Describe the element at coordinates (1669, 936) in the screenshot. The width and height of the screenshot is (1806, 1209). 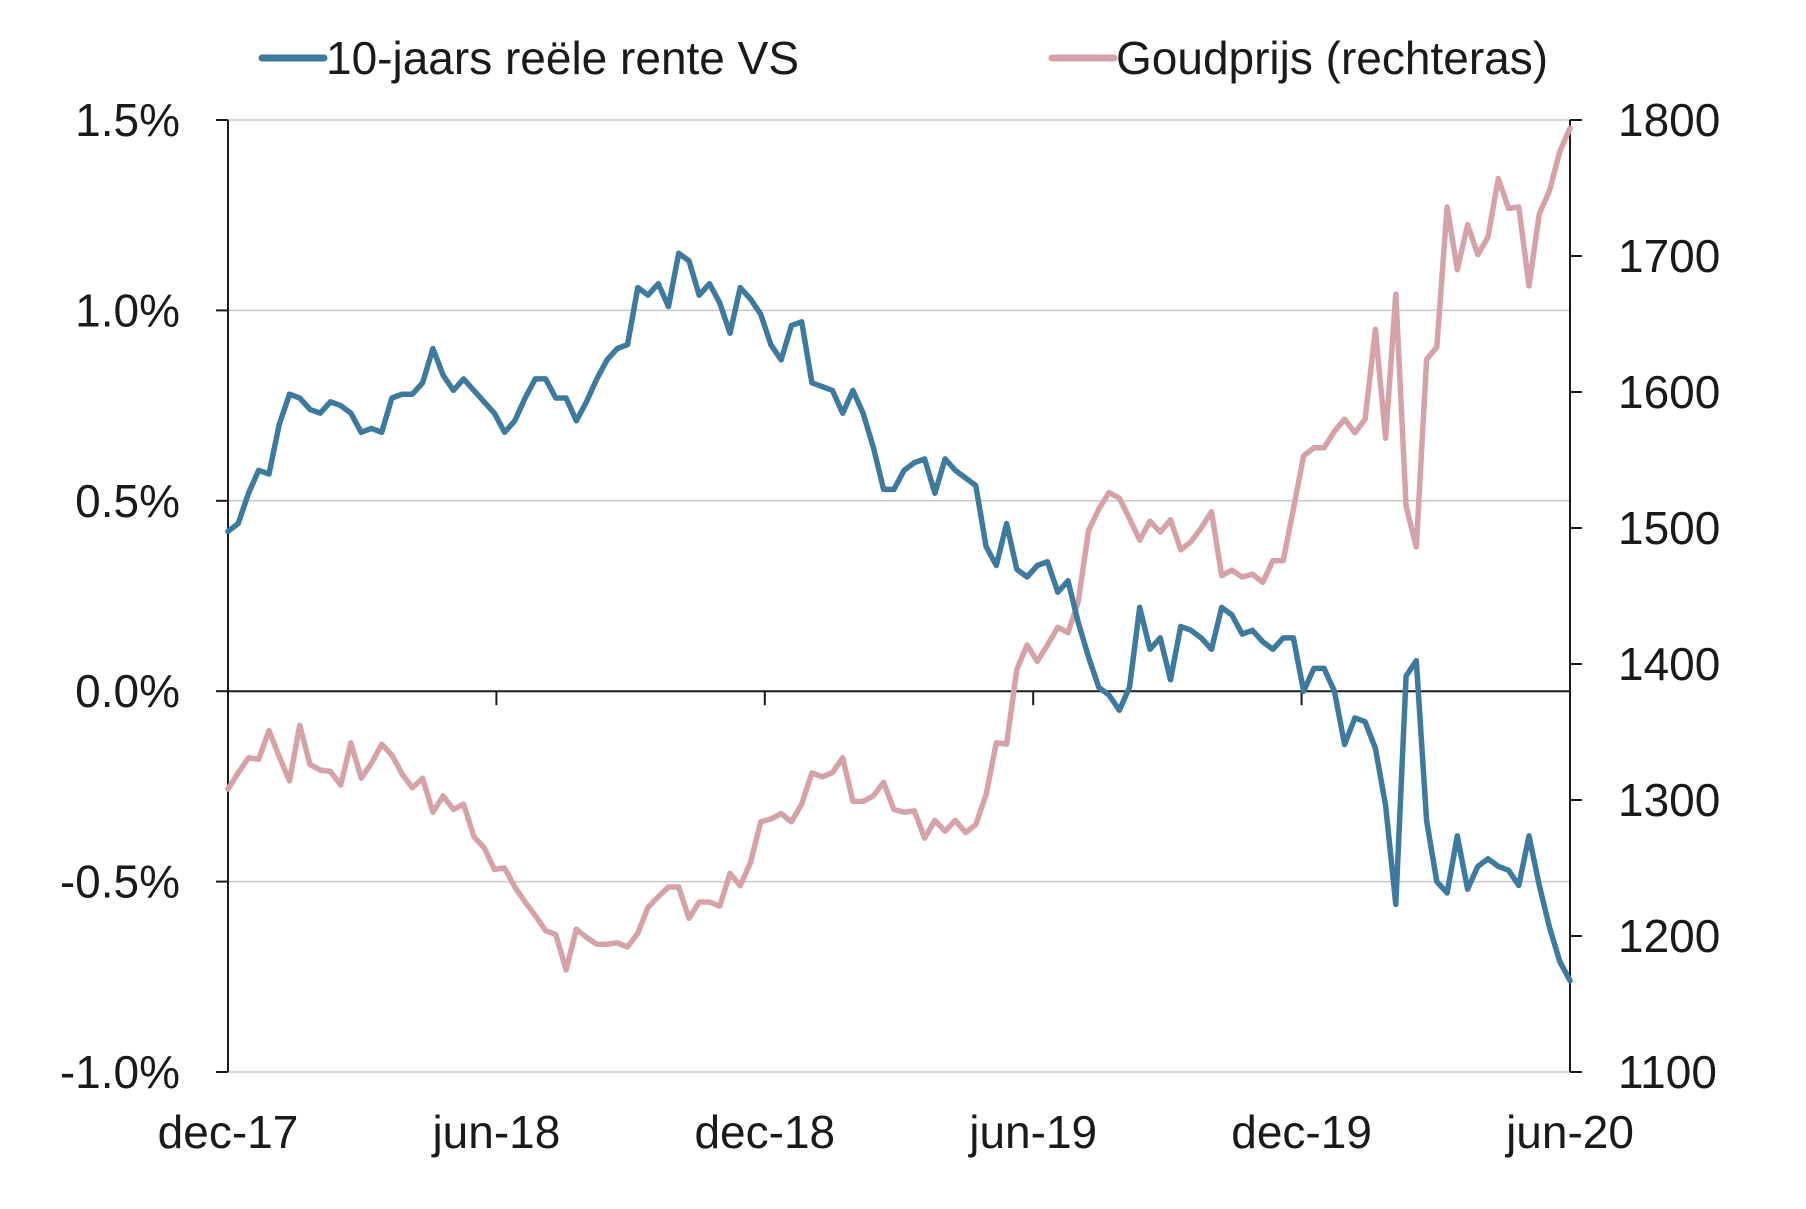
I see `right-axis-tick-label: 1200` at that location.